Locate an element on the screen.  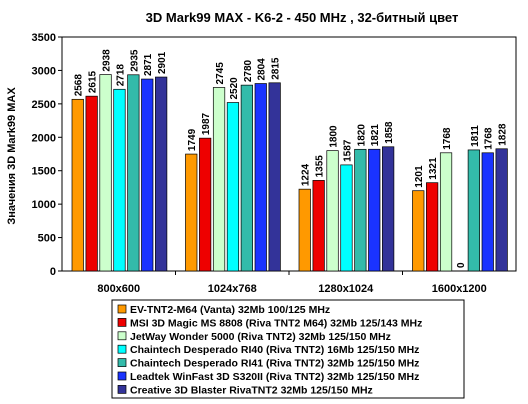
x-tick-label: 1600x1200 is located at coordinates (459, 289).